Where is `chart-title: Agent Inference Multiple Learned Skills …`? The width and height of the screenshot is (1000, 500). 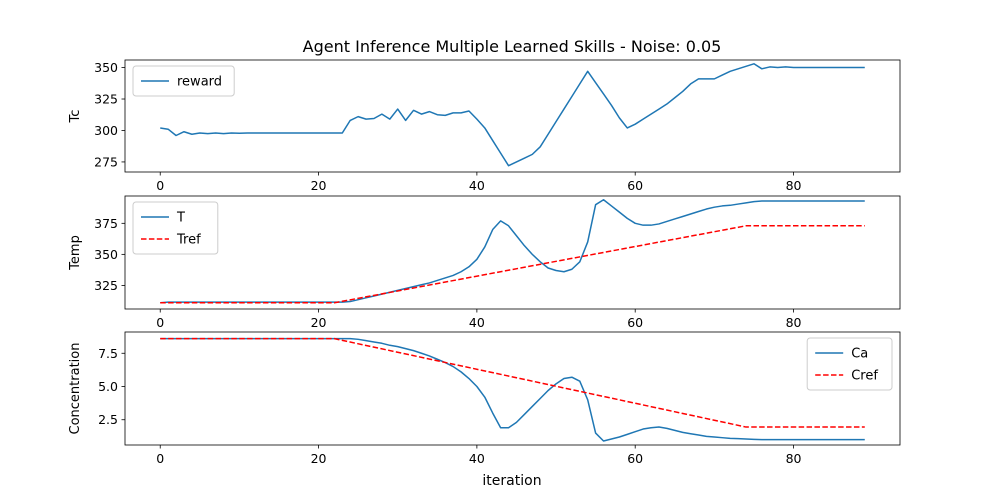 chart-title: Agent Inference Multiple Learned Skills … is located at coordinates (512, 46).